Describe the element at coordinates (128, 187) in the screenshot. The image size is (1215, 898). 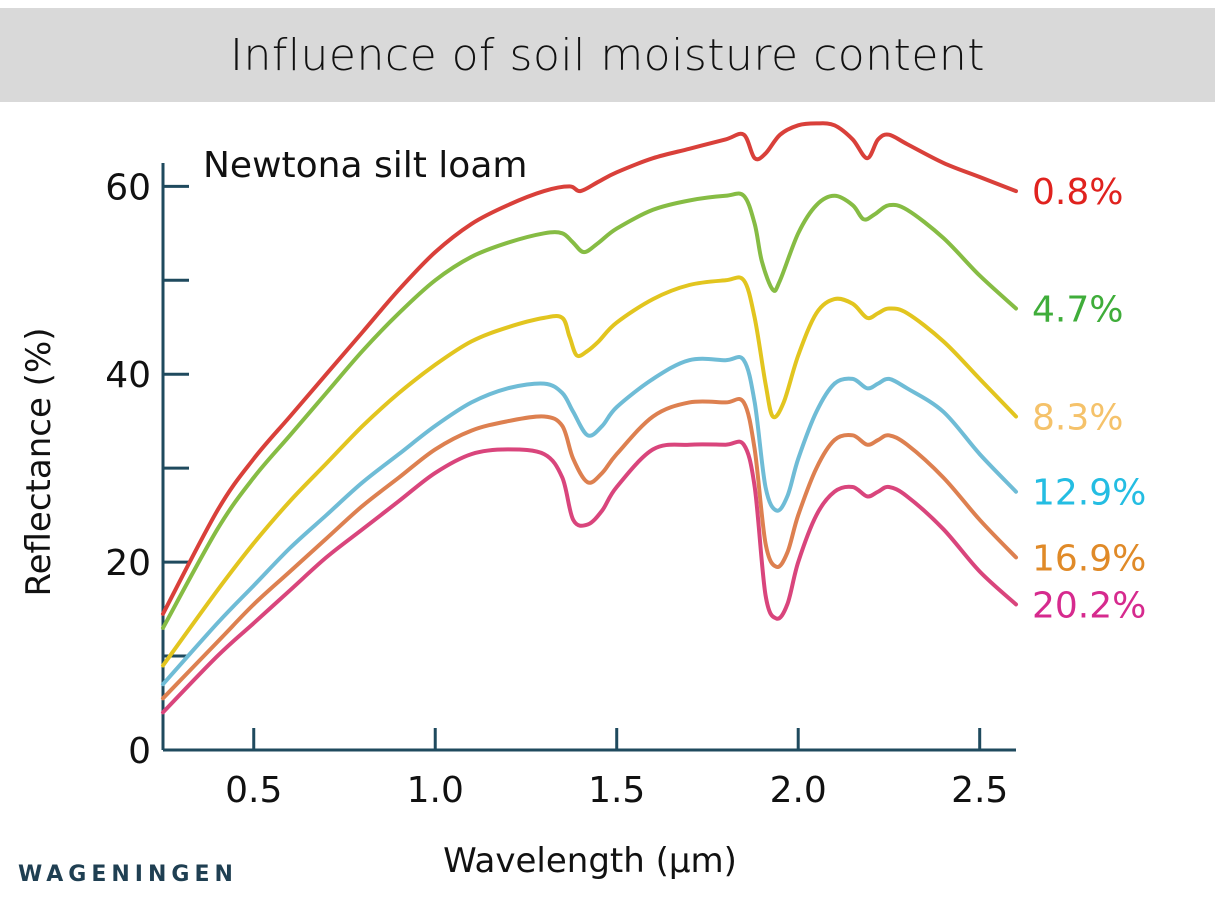
I see `y-tick-label: 60` at that location.